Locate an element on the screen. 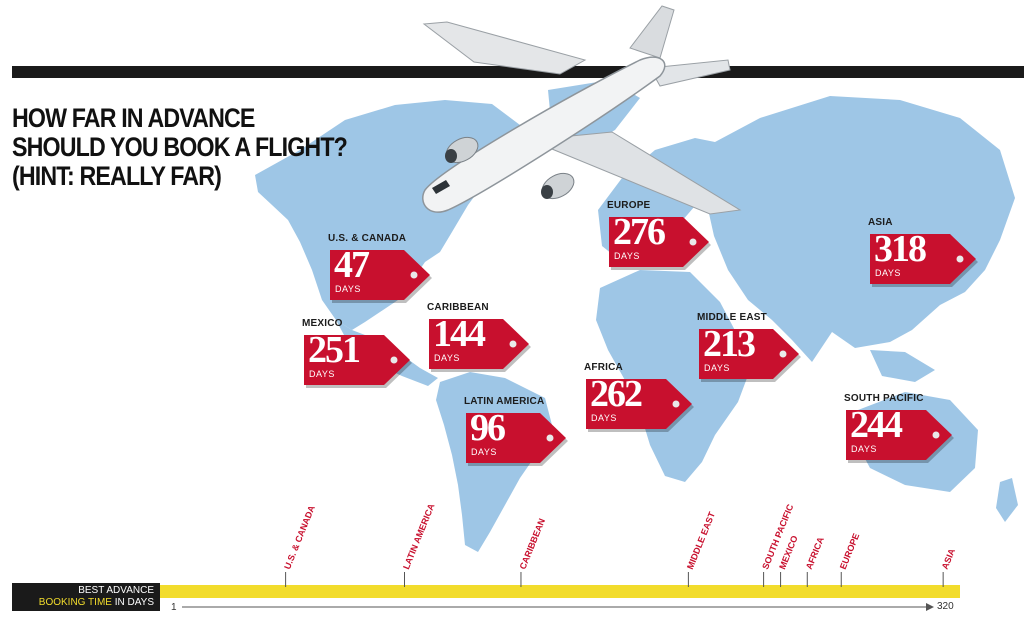 Image resolution: width=1024 pixels, height=623 pixels. legend-line-2-rest: IN DAYS is located at coordinates (132, 602).